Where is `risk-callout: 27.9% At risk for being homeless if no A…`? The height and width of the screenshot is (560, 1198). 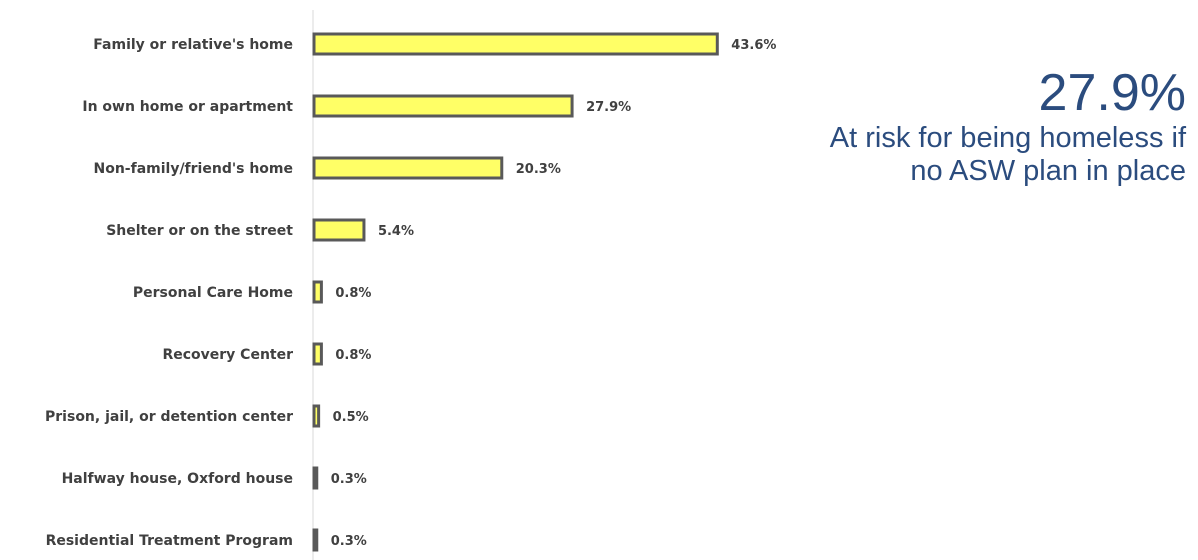 risk-callout: 27.9% At risk for being homeless if no A… is located at coordinates (951, 126).